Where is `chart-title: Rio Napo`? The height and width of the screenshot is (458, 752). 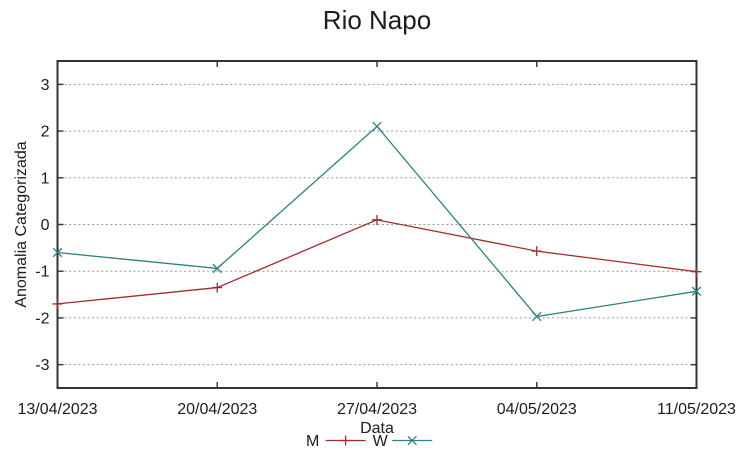 chart-title: Rio Napo is located at coordinates (377, 20).